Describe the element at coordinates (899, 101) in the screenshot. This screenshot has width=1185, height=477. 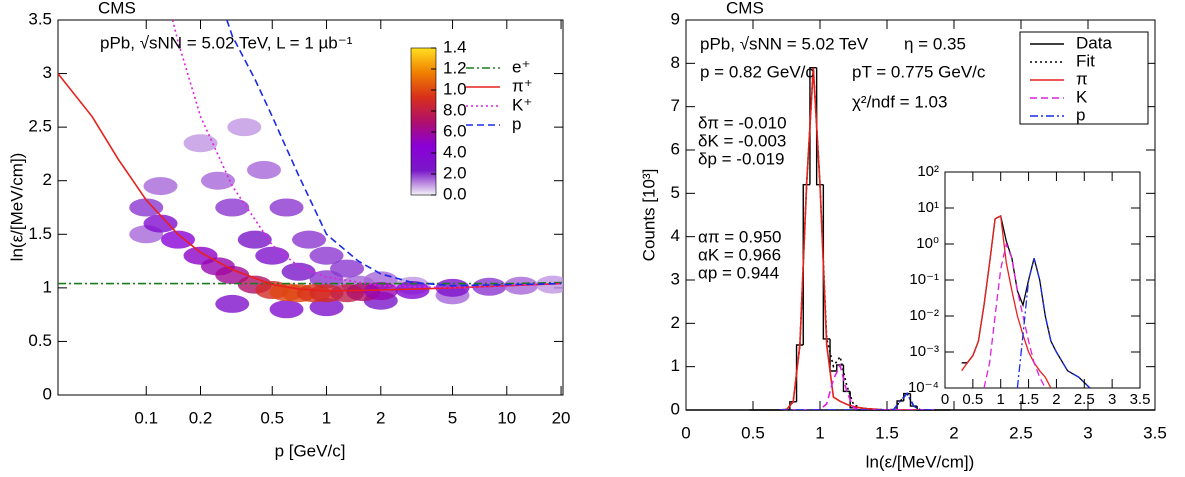
I see `annotation: χ²/ndf = 1.03` at that location.